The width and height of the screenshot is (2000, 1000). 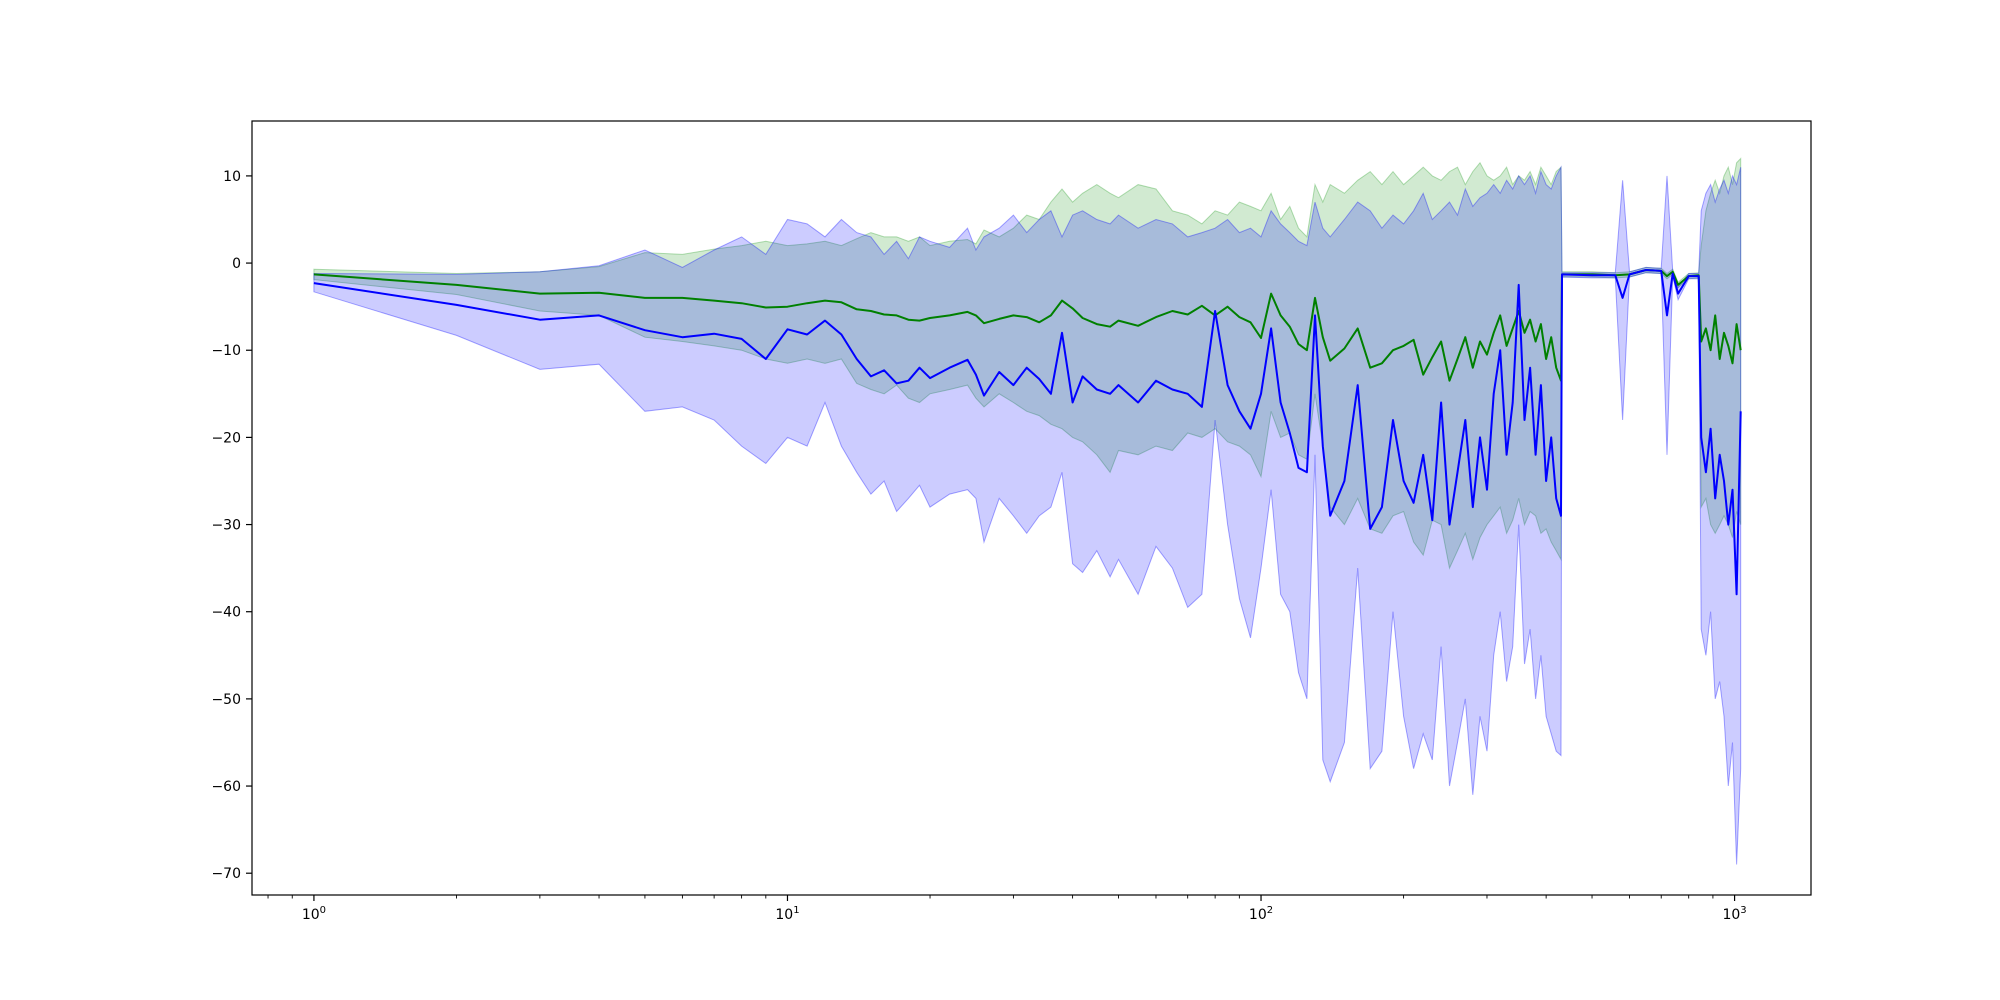 What do you see at coordinates (226, 874) in the screenshot?
I see `y-tick-label: −70` at bounding box center [226, 874].